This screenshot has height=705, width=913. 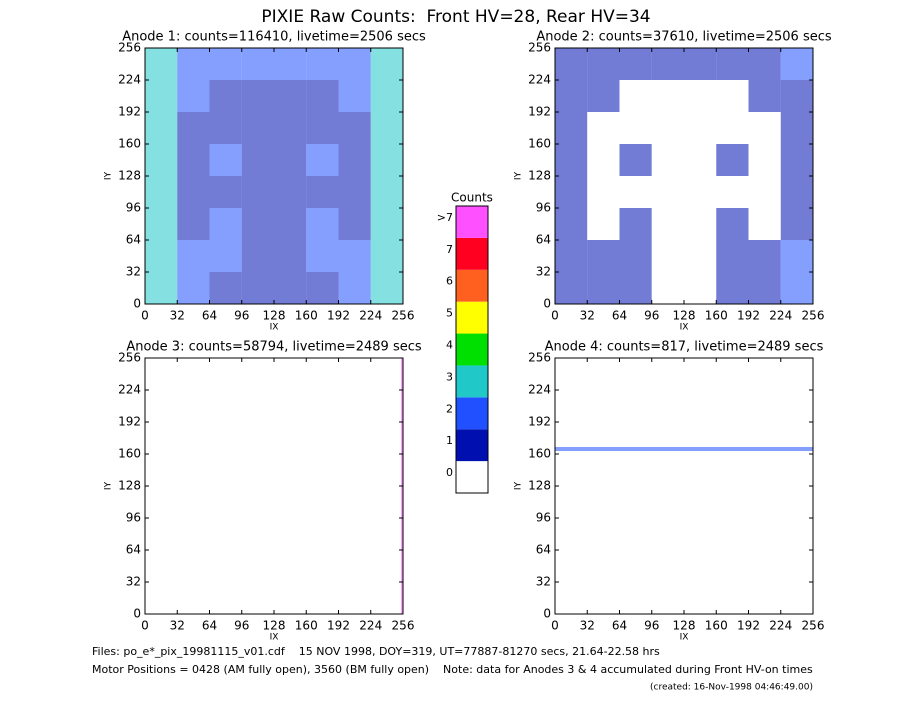 I want to click on y-tick-label: 32, so click(x=133, y=272).